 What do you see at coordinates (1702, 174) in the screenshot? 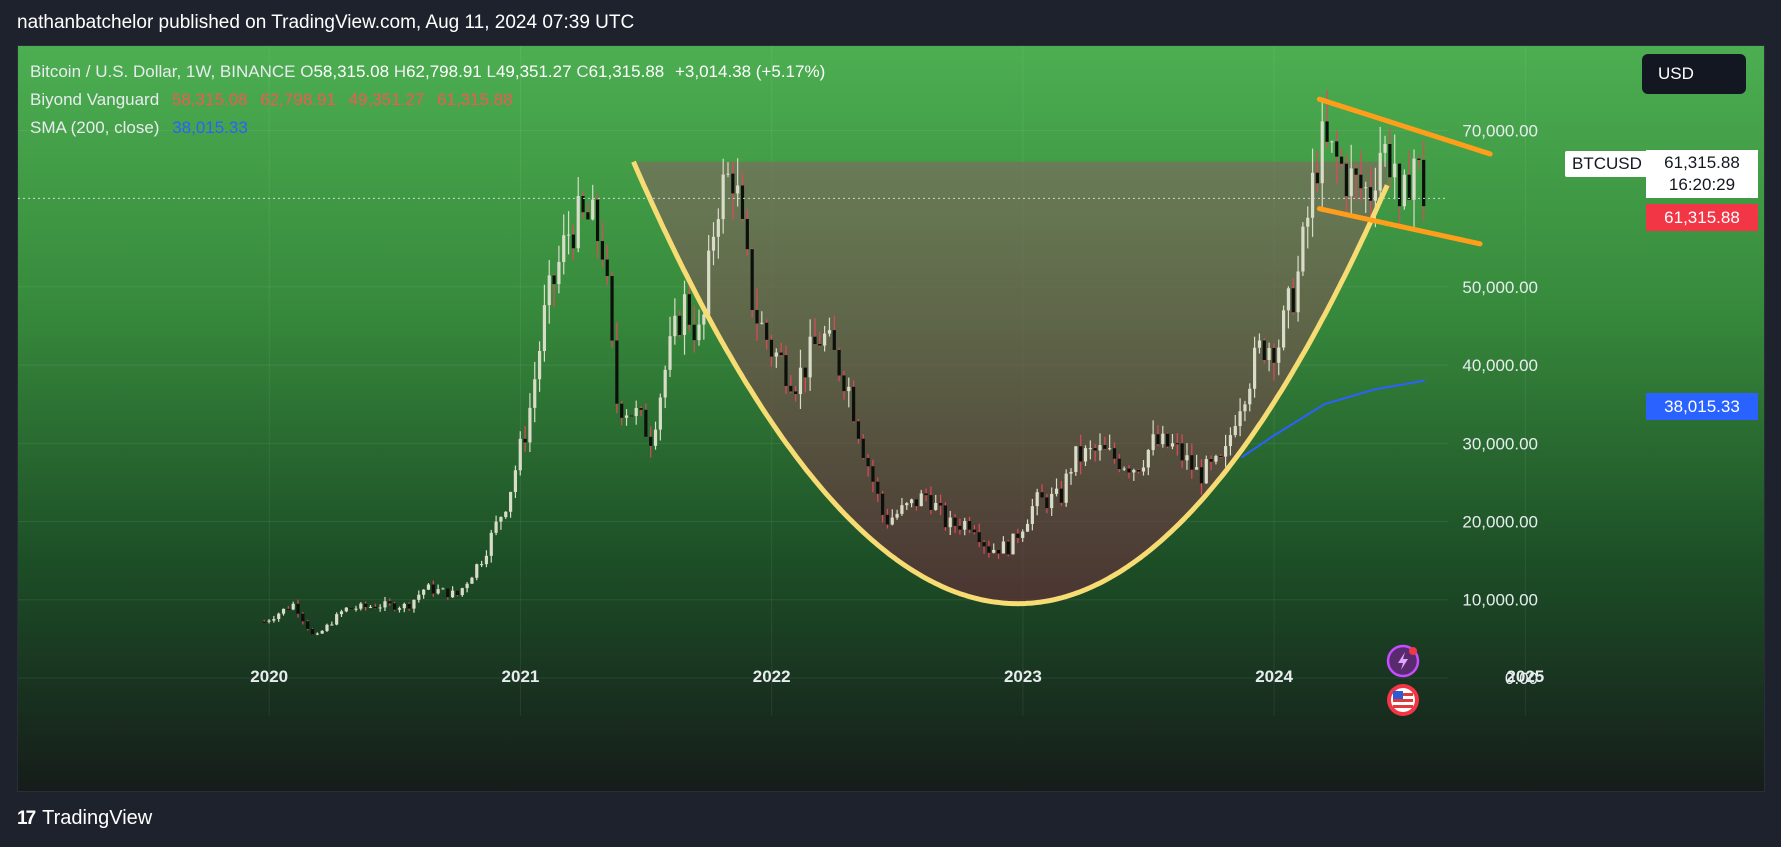
I see `last-price-label: 61,315.88 16:20:29` at bounding box center [1702, 174].